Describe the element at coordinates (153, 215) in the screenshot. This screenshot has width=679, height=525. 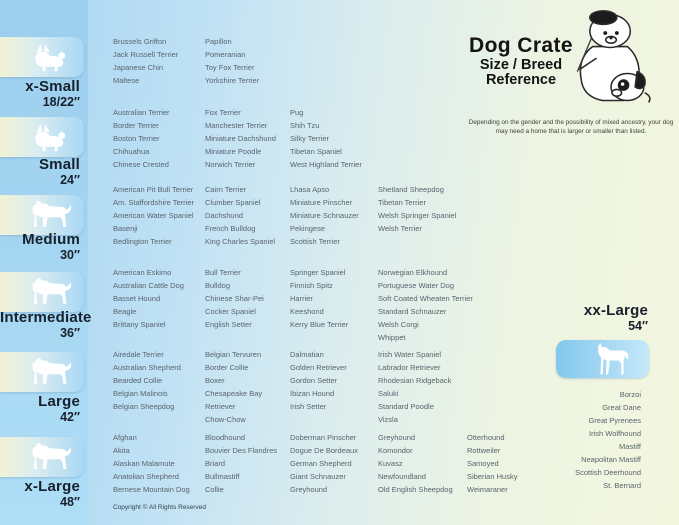
I see `breed-name: American Water Spaniel` at that location.